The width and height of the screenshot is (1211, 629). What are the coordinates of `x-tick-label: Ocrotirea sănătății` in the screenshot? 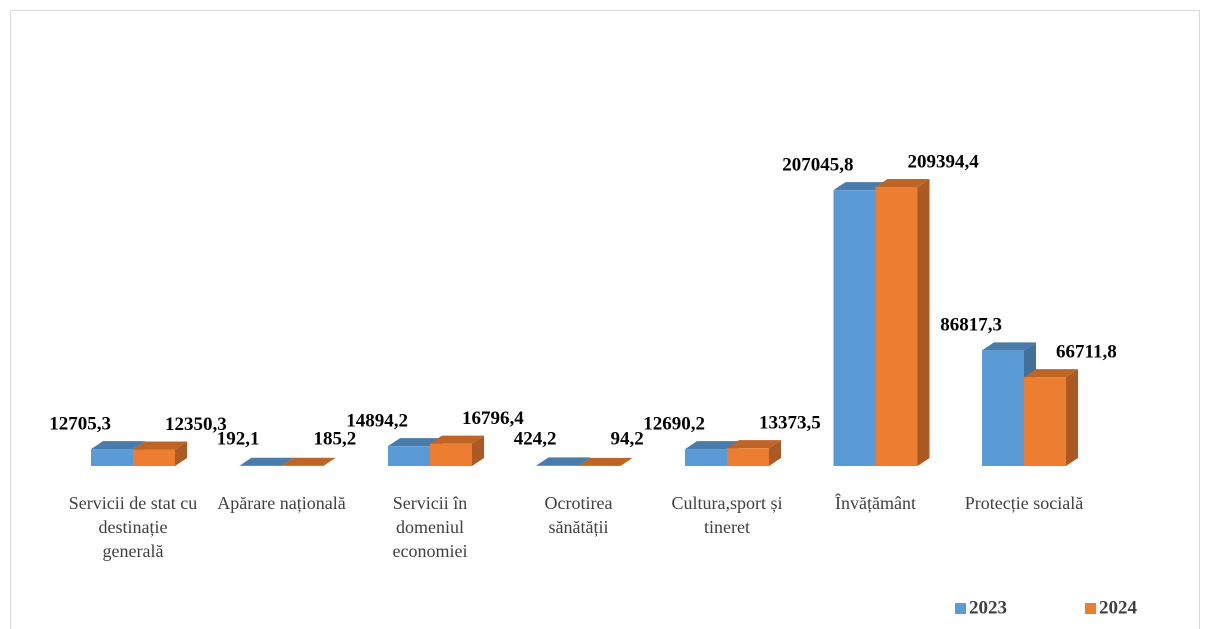 It's located at (578, 515).